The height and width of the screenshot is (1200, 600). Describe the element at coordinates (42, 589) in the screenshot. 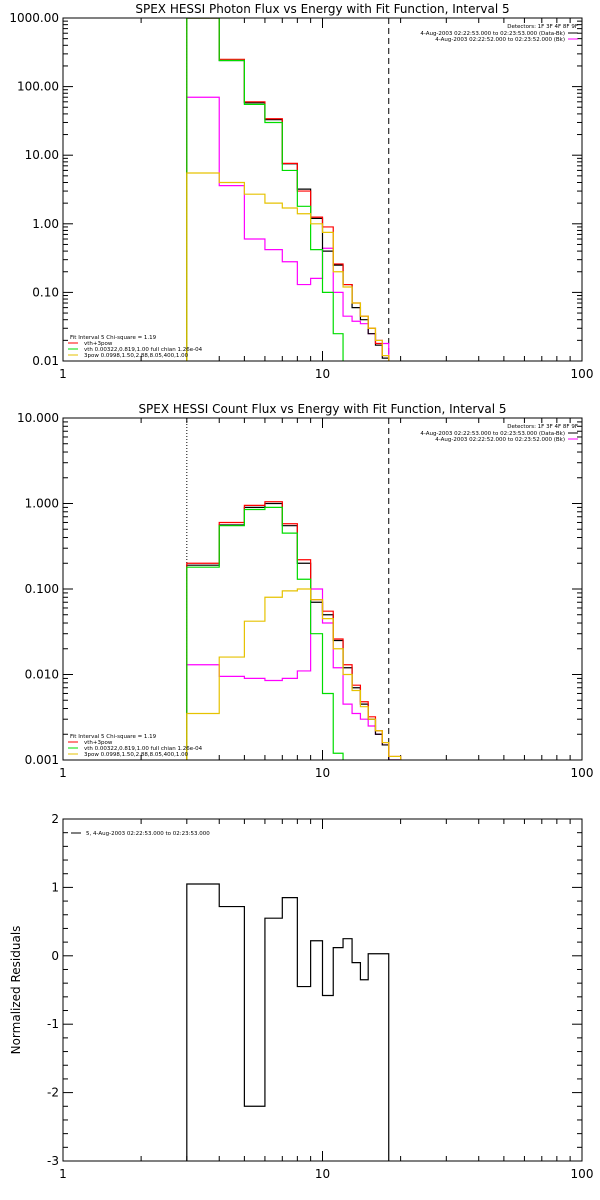

I see `y-tick-label: 0.100` at that location.